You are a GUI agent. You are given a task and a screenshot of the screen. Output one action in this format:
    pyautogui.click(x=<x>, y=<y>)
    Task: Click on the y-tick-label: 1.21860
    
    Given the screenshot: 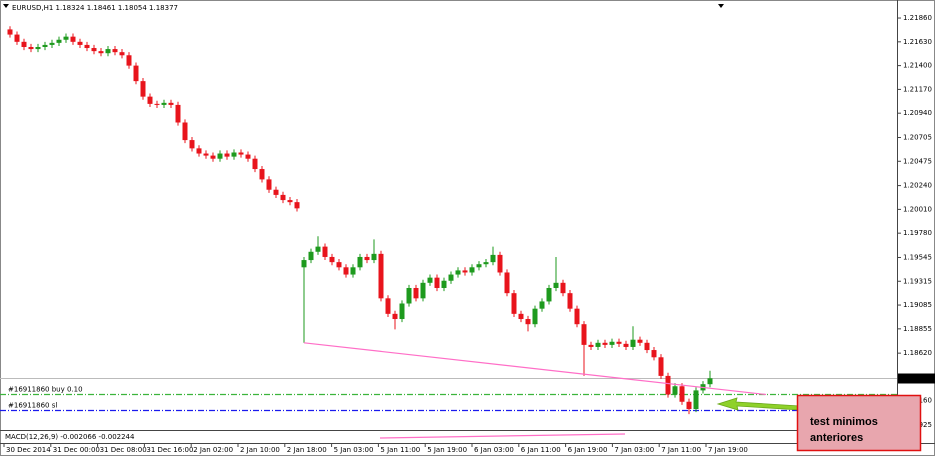 What is the action you would take?
    pyautogui.click(x=917, y=18)
    